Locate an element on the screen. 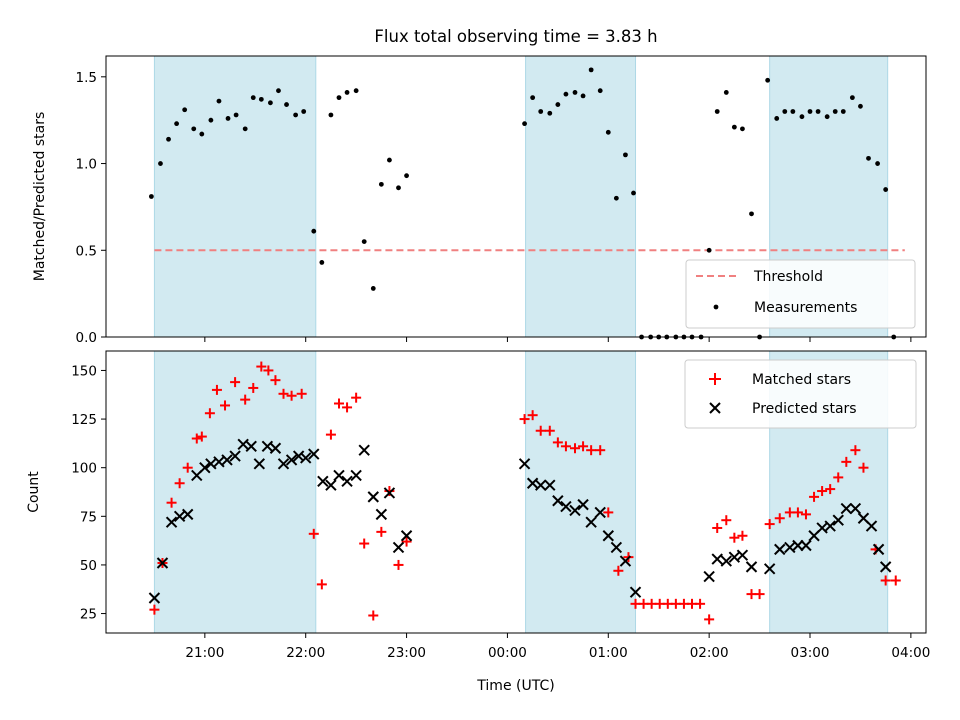 The height and width of the screenshot is (720, 960). top-legend-box is located at coordinates (800, 294).